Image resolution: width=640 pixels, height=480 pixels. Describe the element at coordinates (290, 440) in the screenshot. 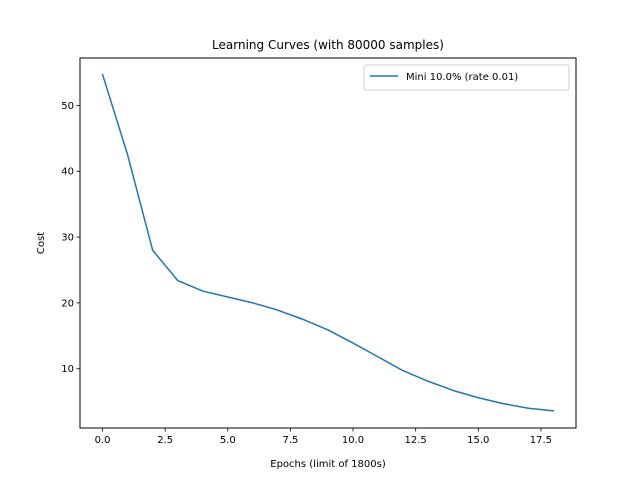

I see `x-tick-label: 7.5` at that location.